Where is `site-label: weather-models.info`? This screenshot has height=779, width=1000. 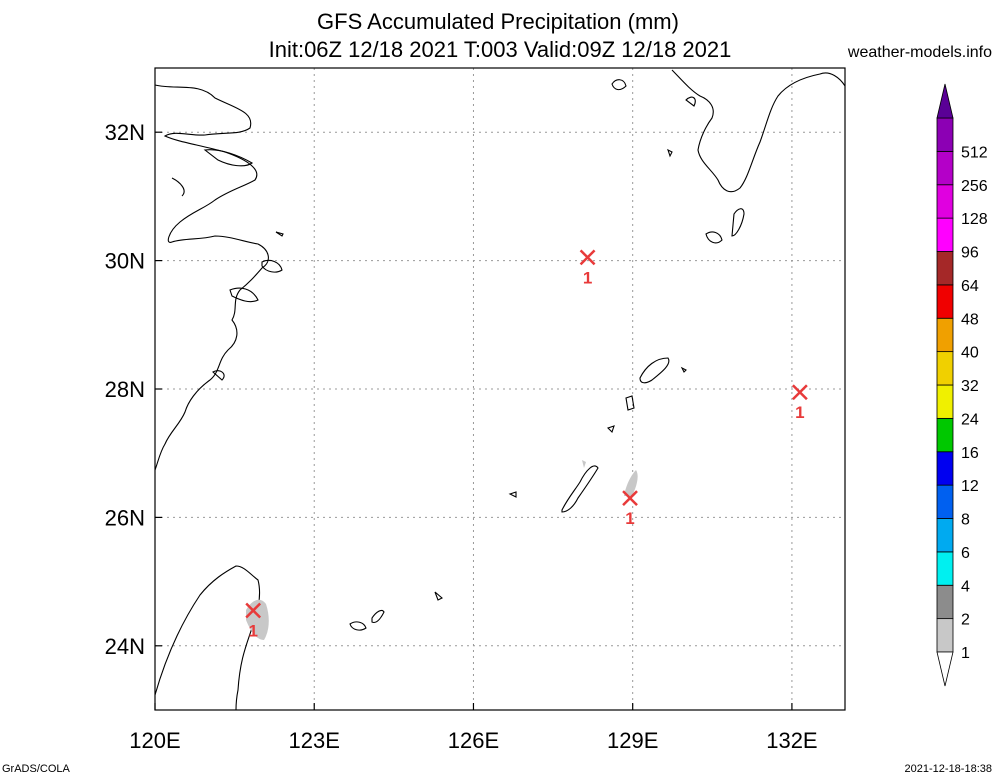
site-label: weather-models.info is located at coordinates (919, 52).